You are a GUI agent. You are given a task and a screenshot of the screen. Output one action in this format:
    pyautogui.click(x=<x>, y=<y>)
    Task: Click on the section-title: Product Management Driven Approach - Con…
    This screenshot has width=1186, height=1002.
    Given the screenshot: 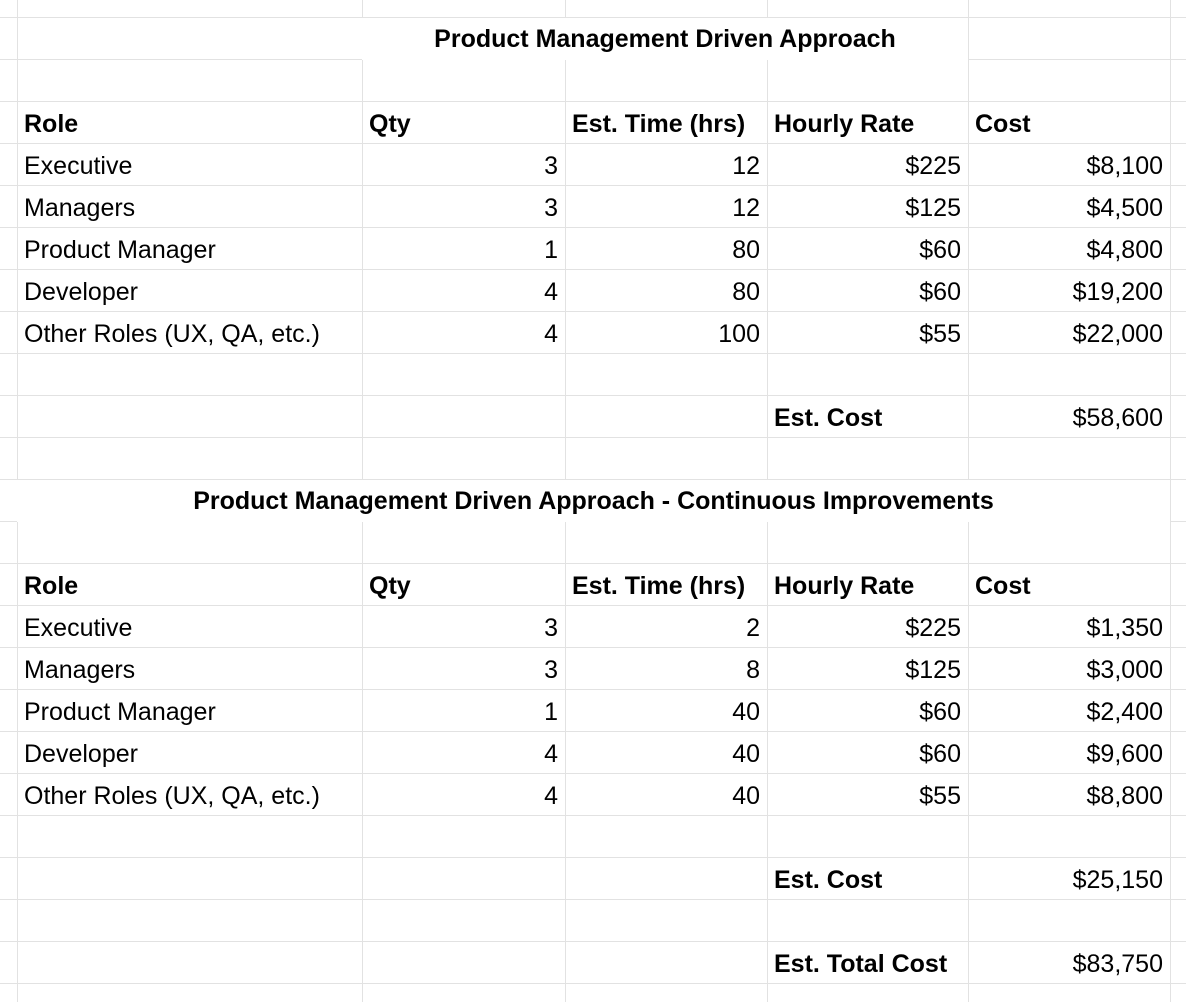 What is the action you would take?
    pyautogui.click(x=593, y=501)
    